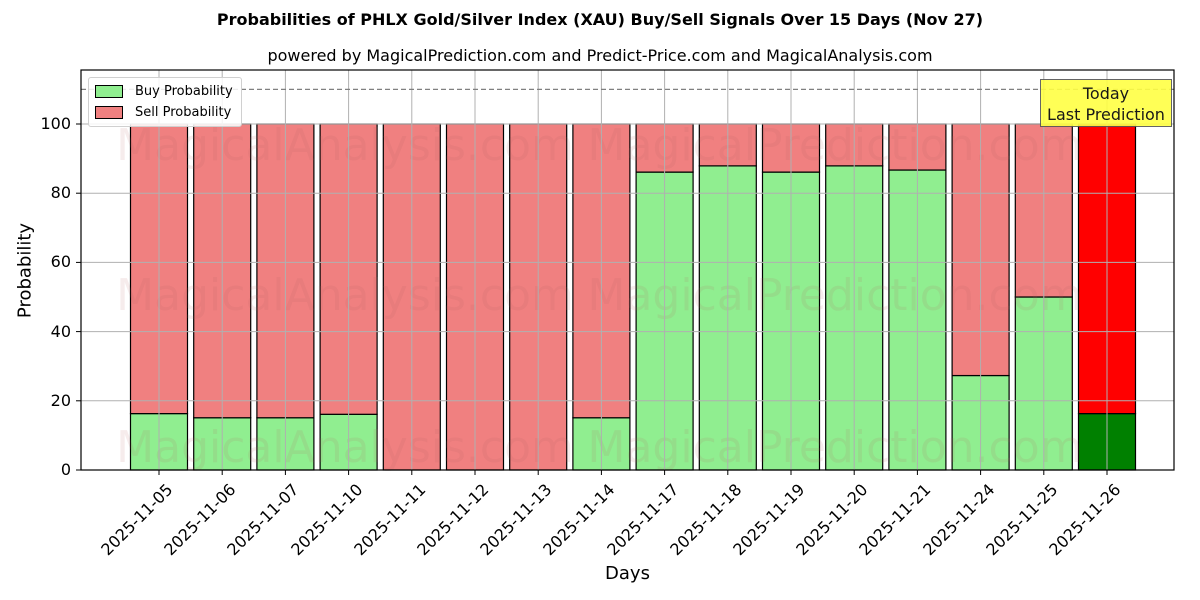 The image size is (1200, 600). I want to click on legend-buy-label: Buy Probability, so click(184, 91).